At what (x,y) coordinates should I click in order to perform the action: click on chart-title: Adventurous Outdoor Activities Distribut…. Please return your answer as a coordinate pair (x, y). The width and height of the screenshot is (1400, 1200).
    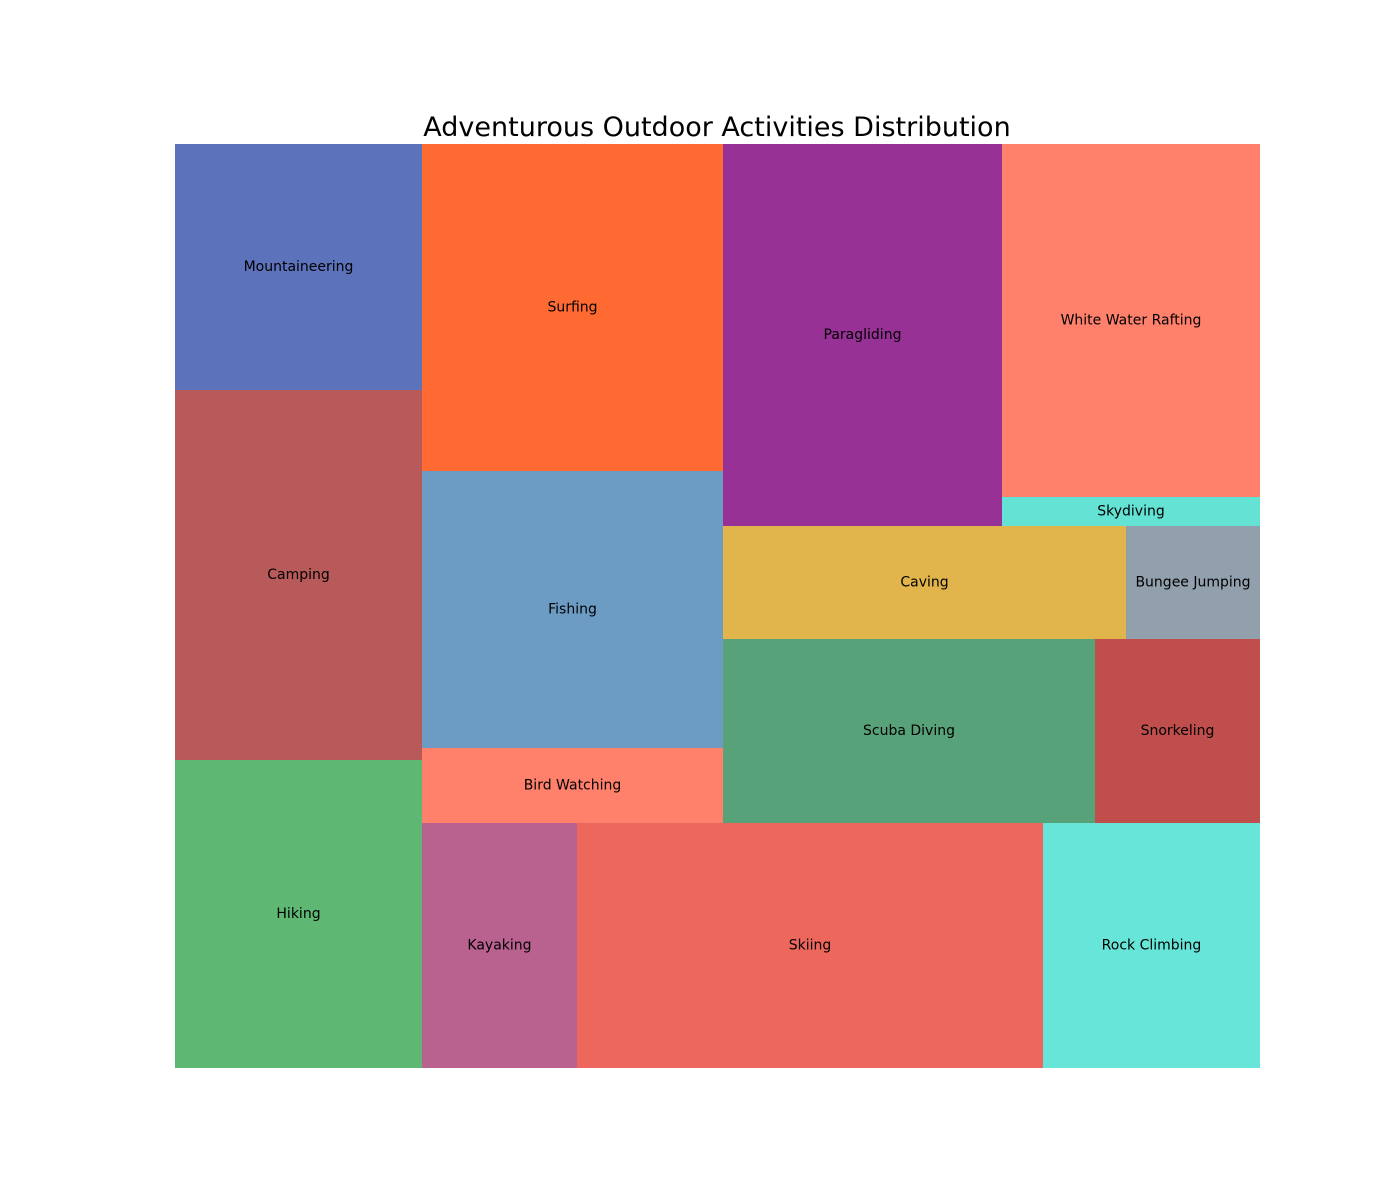
    Looking at the image, I should click on (716, 127).